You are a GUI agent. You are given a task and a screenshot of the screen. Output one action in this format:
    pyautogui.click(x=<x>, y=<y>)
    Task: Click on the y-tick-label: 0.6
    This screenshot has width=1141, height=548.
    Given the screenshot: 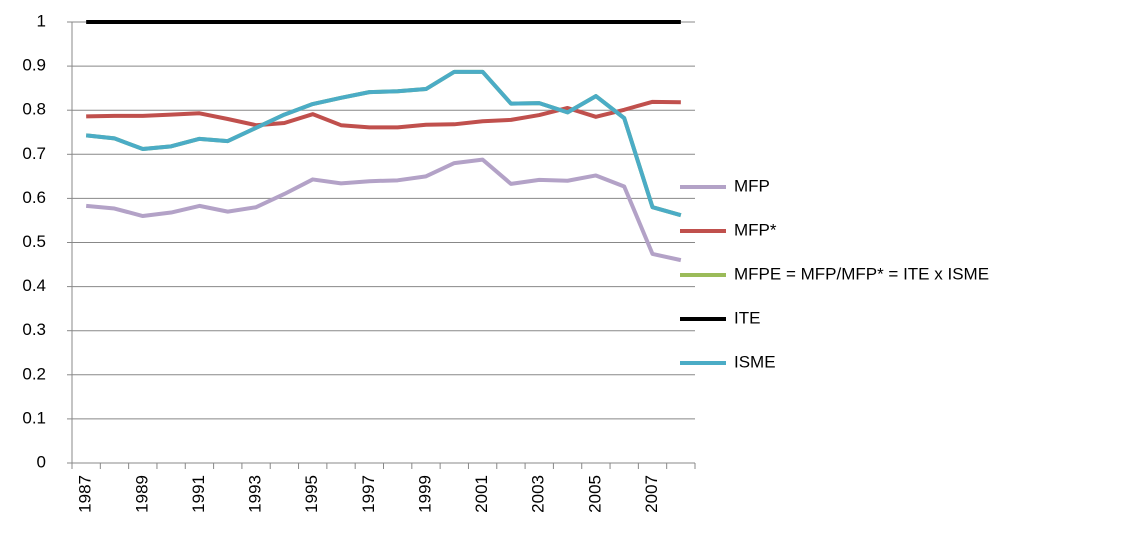 What is the action you would take?
    pyautogui.click(x=34, y=197)
    